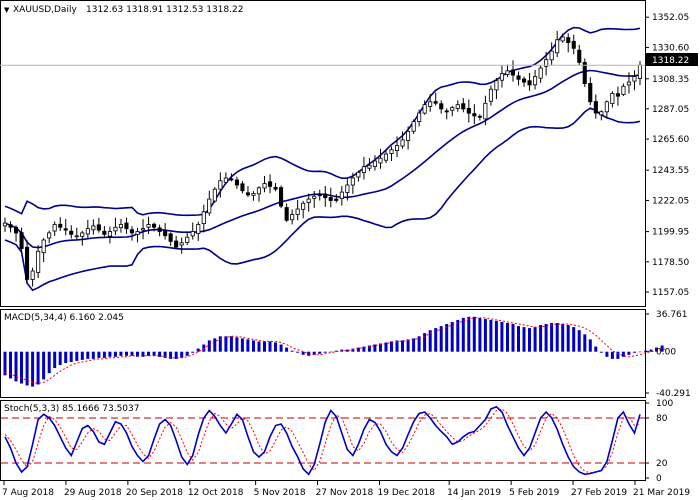 The height and width of the screenshot is (500, 700). I want to click on stoch-d-line, so click(322, 441).